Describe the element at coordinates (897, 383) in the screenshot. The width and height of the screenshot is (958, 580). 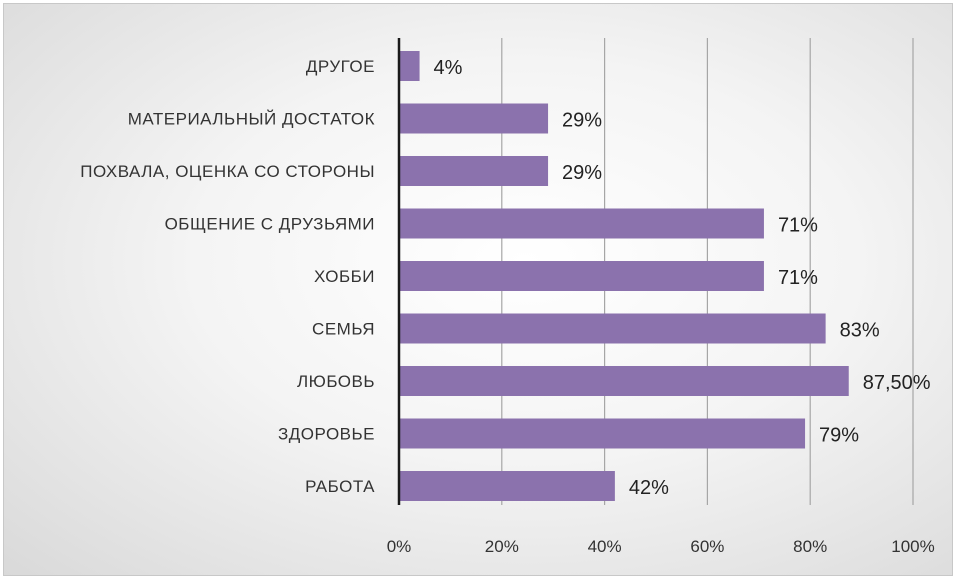
I see `value-label: 87,50%` at that location.